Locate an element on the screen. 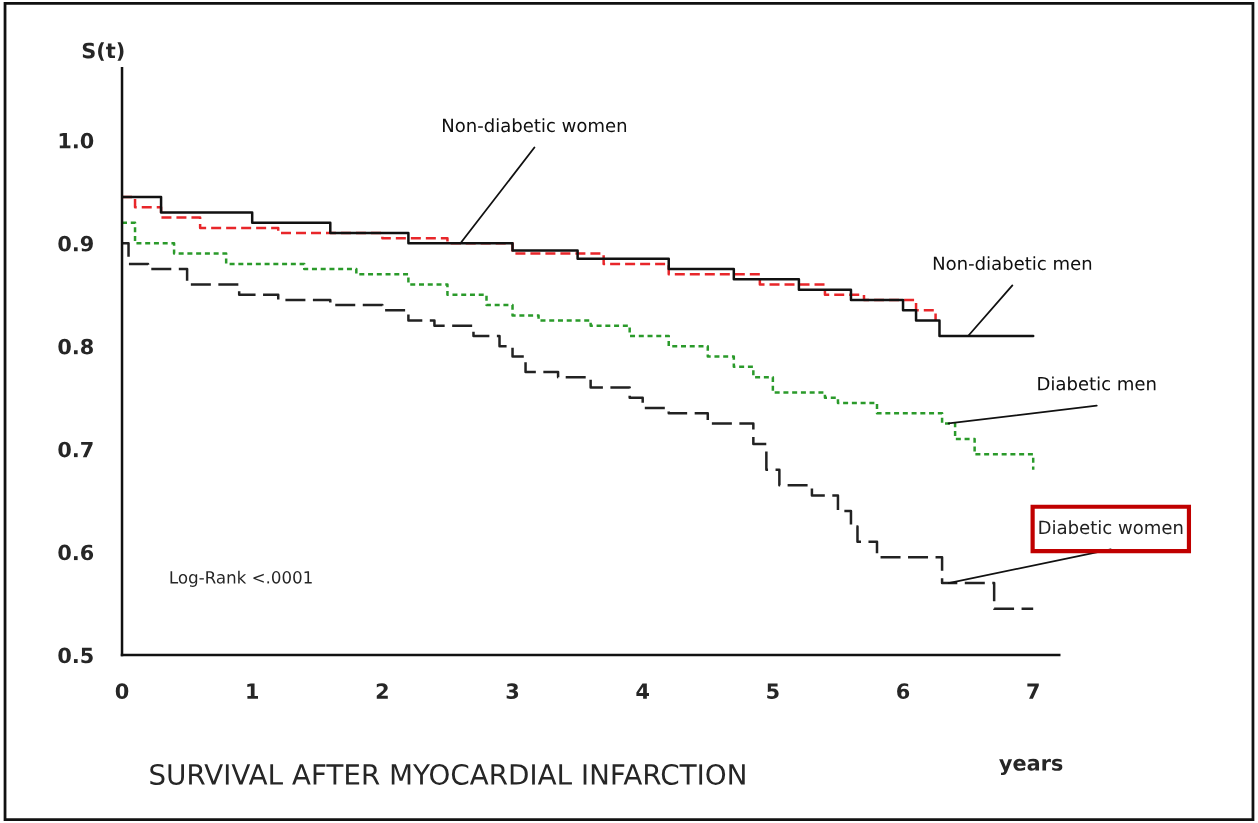 Image resolution: width=1258 pixels, height=823 pixels. x-tick-label: 4 is located at coordinates (642, 691).